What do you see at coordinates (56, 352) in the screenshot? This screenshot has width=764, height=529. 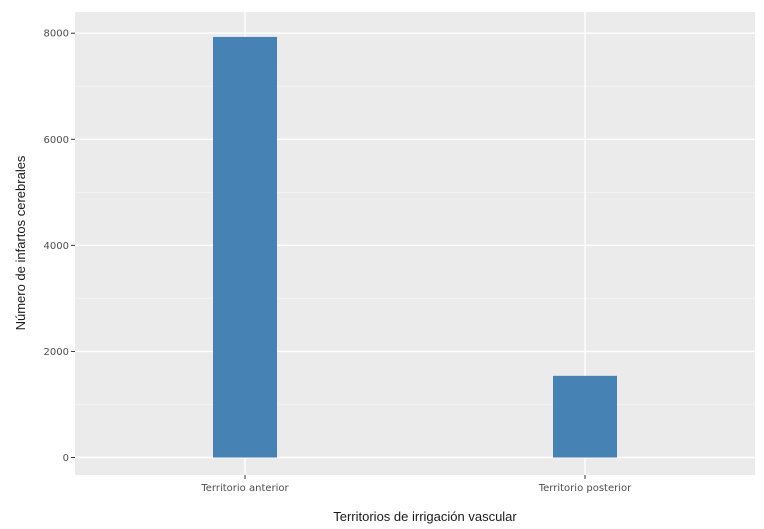 I see `y-tick-label: 2000` at bounding box center [56, 352].